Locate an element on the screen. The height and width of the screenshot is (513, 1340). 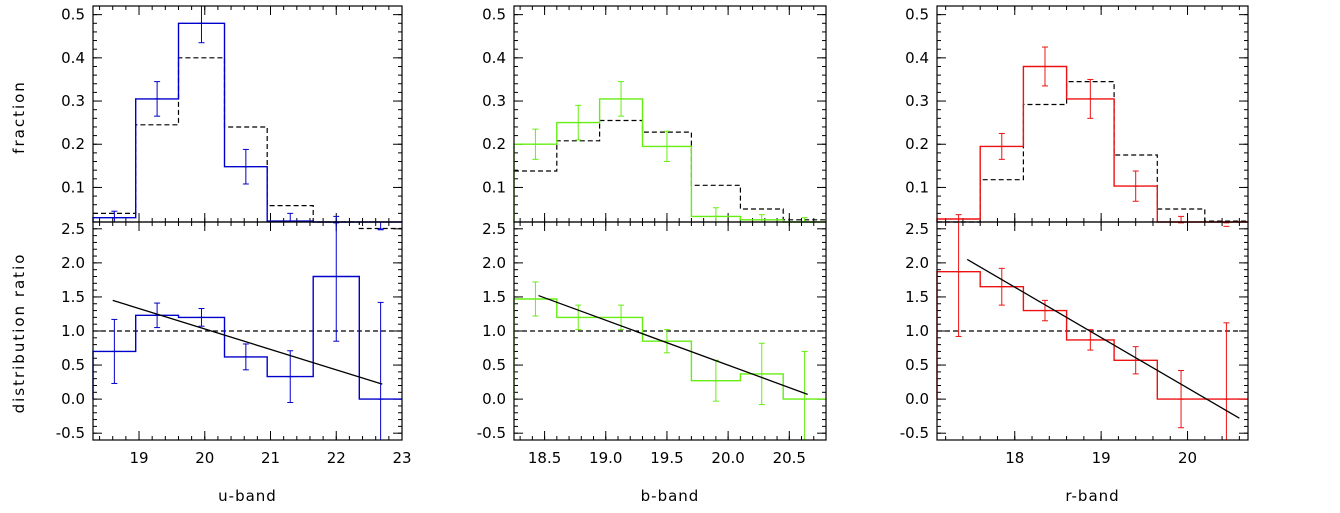
u-band-ratio-histogram-series is located at coordinates (247, 337).